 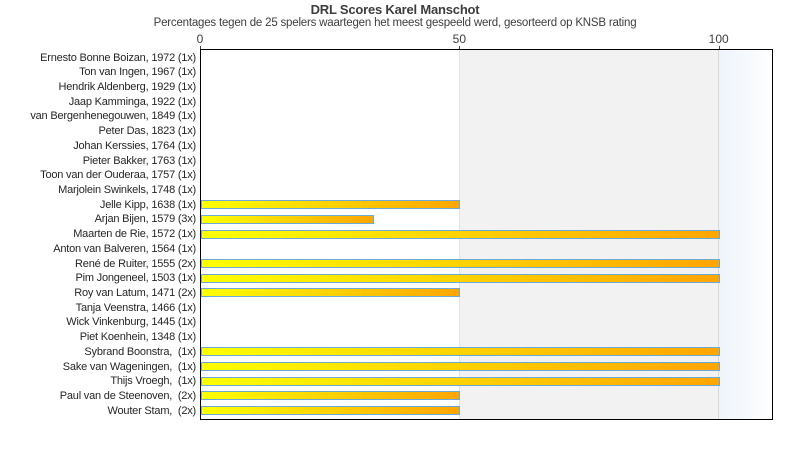 What do you see at coordinates (132, 101) in the screenshot?
I see `y-axis-label: Jaap Kamminga, 1922 (1x)` at bounding box center [132, 101].